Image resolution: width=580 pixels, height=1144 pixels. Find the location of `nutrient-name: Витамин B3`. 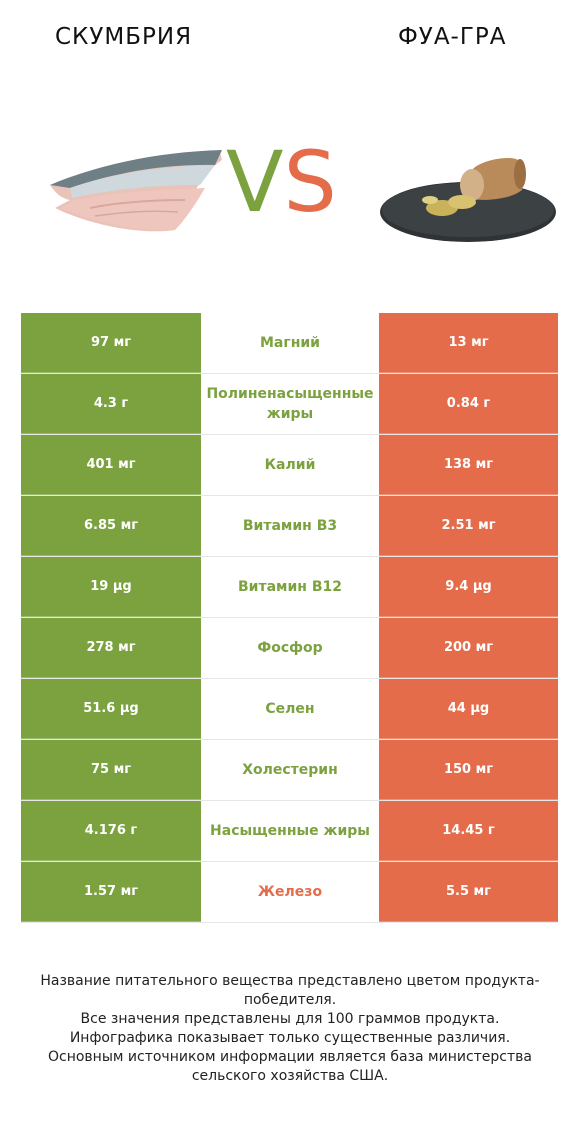

nutrient-name: Витамин B3 is located at coordinates (290, 526).